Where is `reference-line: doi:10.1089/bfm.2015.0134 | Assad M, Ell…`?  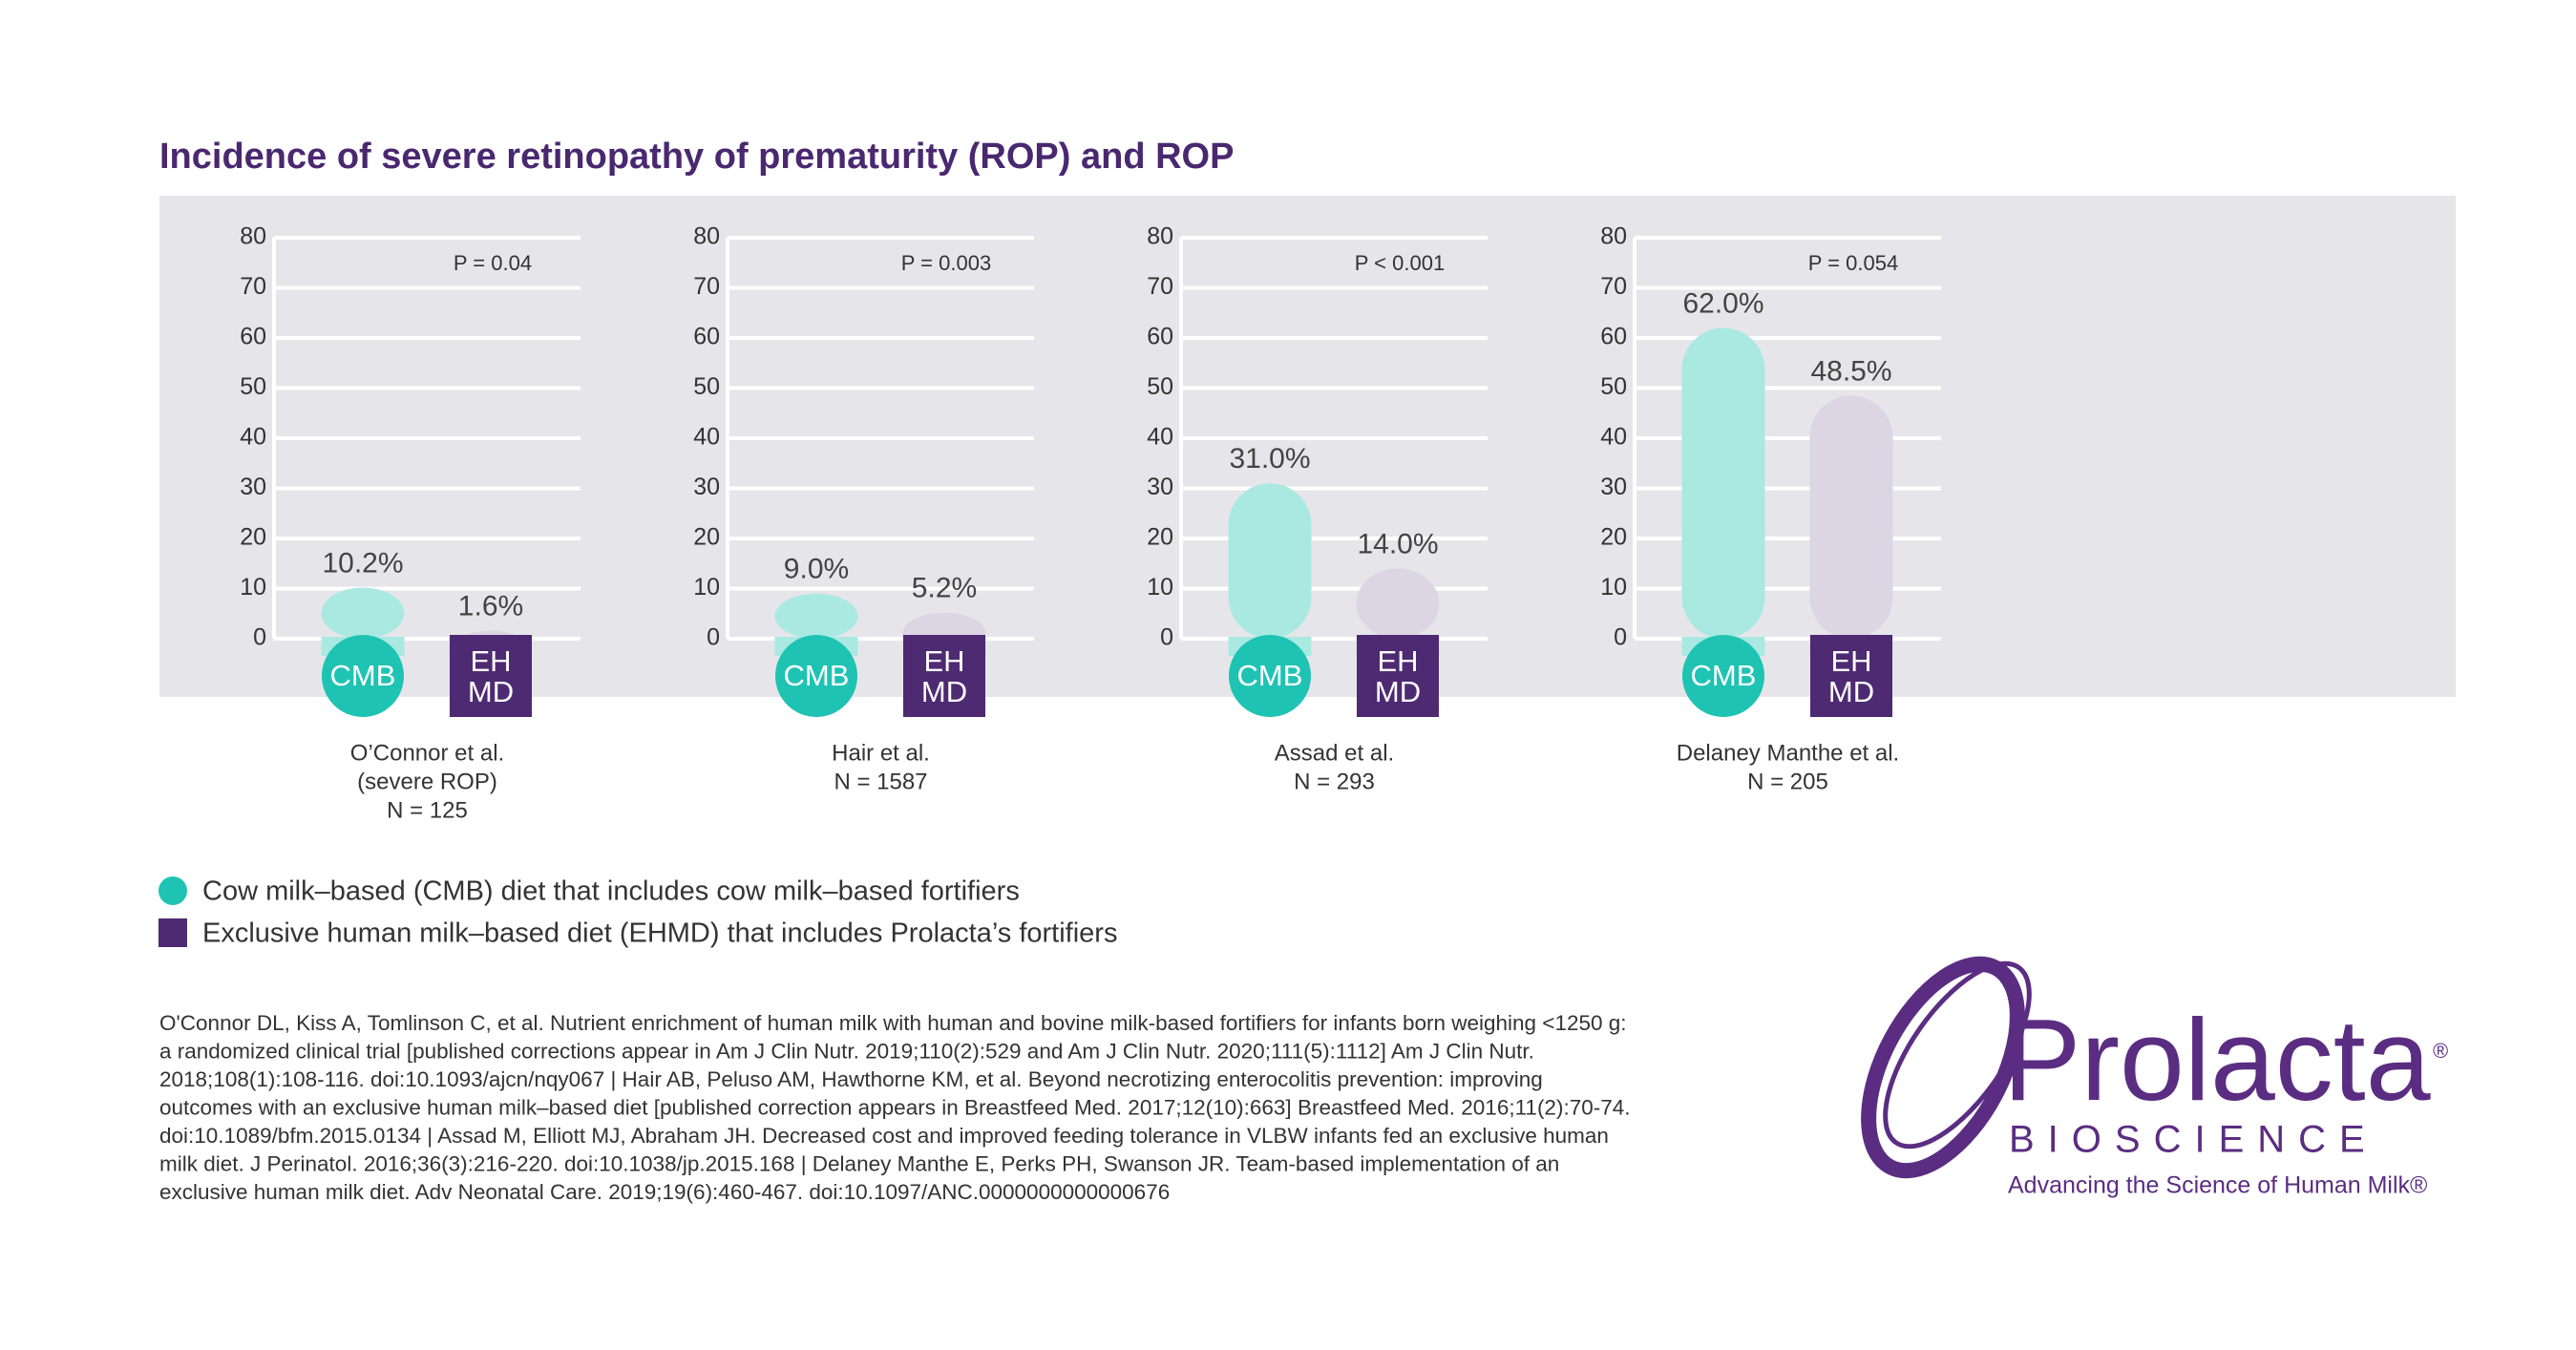 reference-line: doi:10.1089/bfm.2015.0134 | Assad M, Ell… is located at coordinates (884, 1136).